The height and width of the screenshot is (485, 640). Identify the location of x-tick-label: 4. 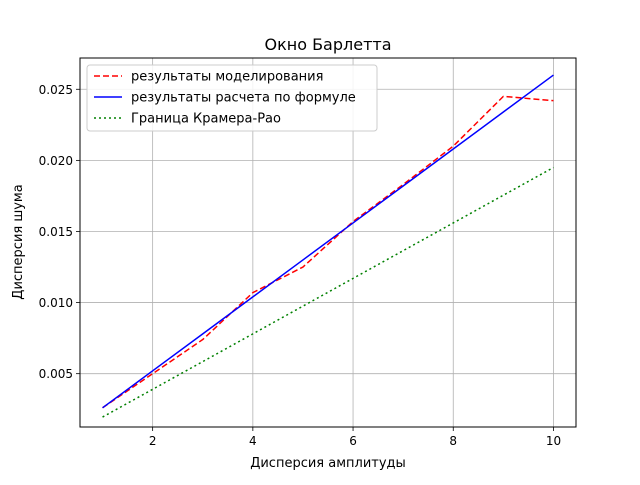
(253, 441).